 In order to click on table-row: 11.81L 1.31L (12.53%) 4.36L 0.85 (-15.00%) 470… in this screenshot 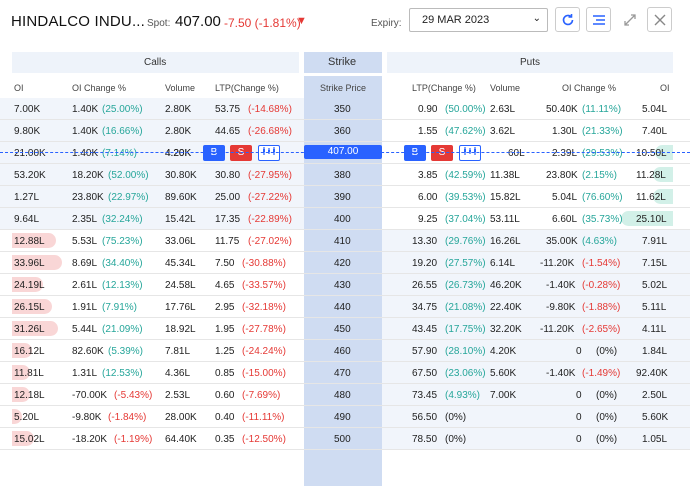, I will do `click(345, 373)`.